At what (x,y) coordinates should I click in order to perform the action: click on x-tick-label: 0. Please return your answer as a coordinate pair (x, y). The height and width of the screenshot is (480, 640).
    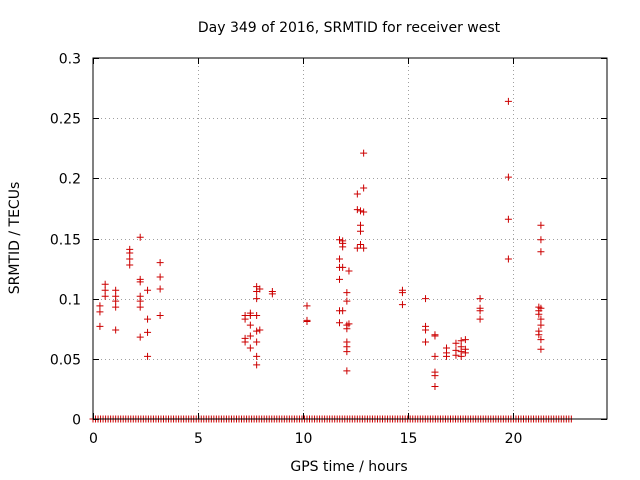
    Looking at the image, I should click on (93, 439).